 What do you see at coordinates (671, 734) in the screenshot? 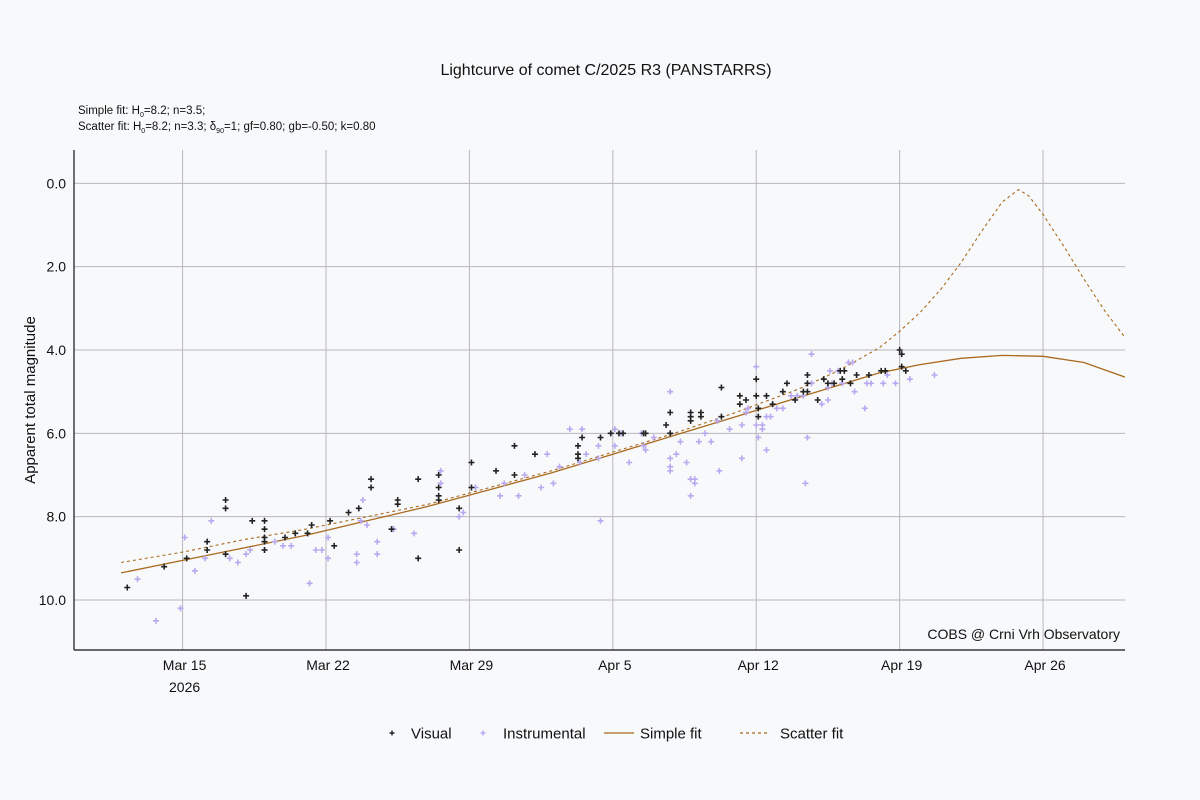
I see `legend-simple-fit-label: Simple fit` at bounding box center [671, 734].